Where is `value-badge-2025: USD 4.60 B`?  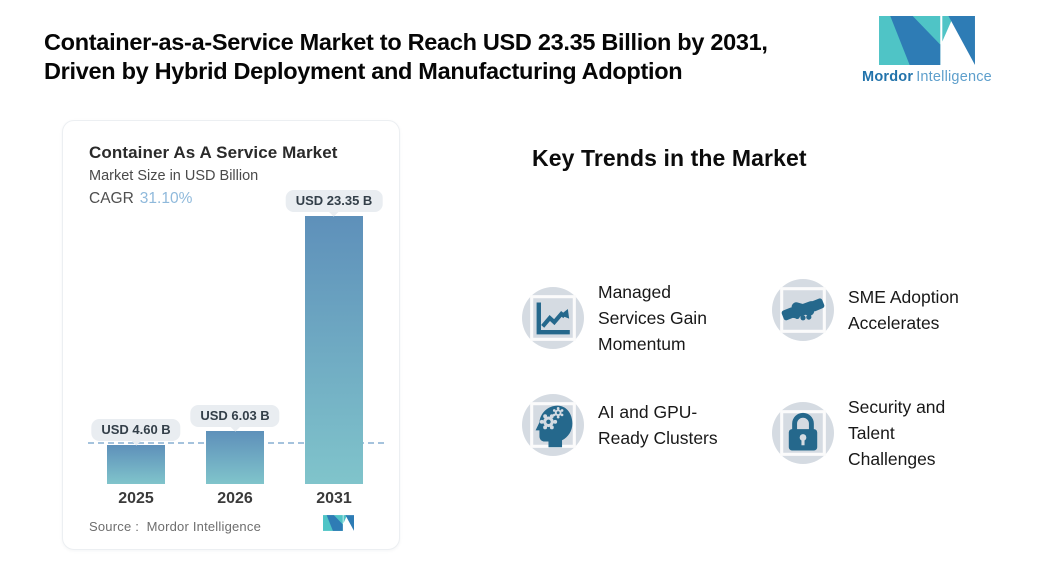
value-badge-2025: USD 4.60 B is located at coordinates (136, 430).